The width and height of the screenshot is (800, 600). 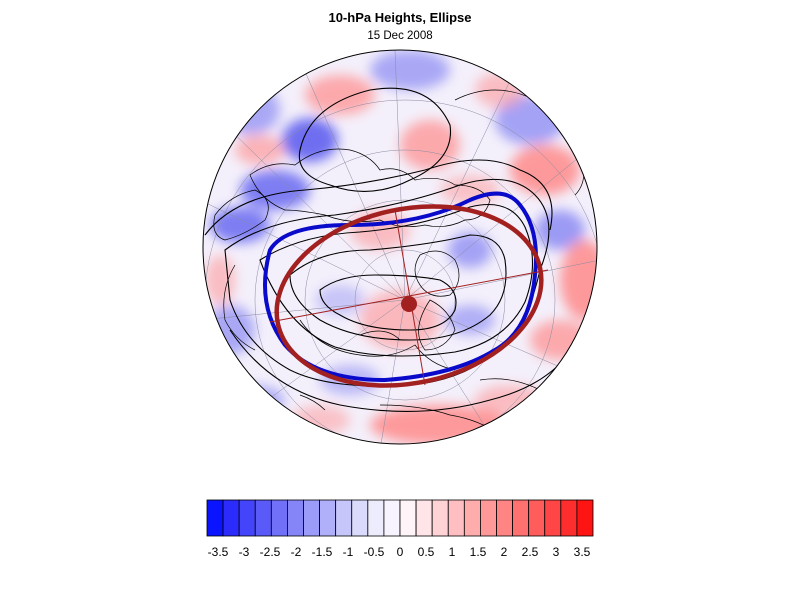 What do you see at coordinates (374, 552) in the screenshot?
I see `colorbar-tick-label: -0.5` at bounding box center [374, 552].